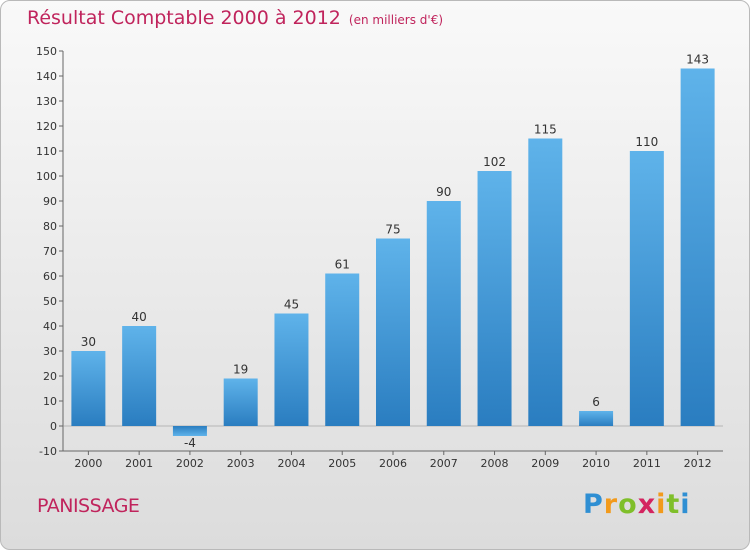  What do you see at coordinates (50, 276) in the screenshot?
I see `y-tick-label: 60` at bounding box center [50, 276].